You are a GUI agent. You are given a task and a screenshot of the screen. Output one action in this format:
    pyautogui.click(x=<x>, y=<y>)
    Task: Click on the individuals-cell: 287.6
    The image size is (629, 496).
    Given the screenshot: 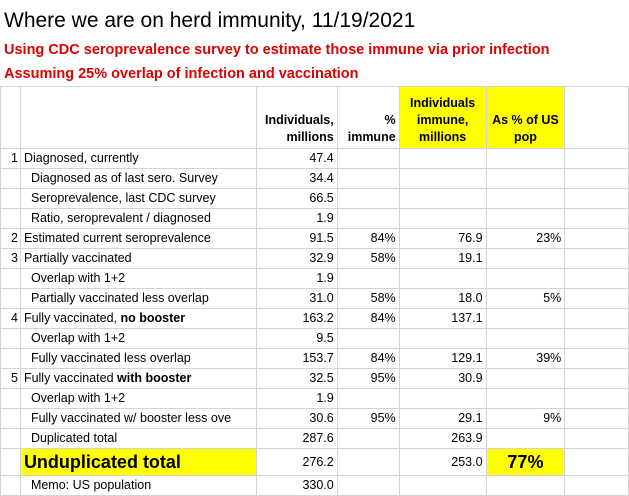 What is the action you would take?
    pyautogui.click(x=296, y=438)
    